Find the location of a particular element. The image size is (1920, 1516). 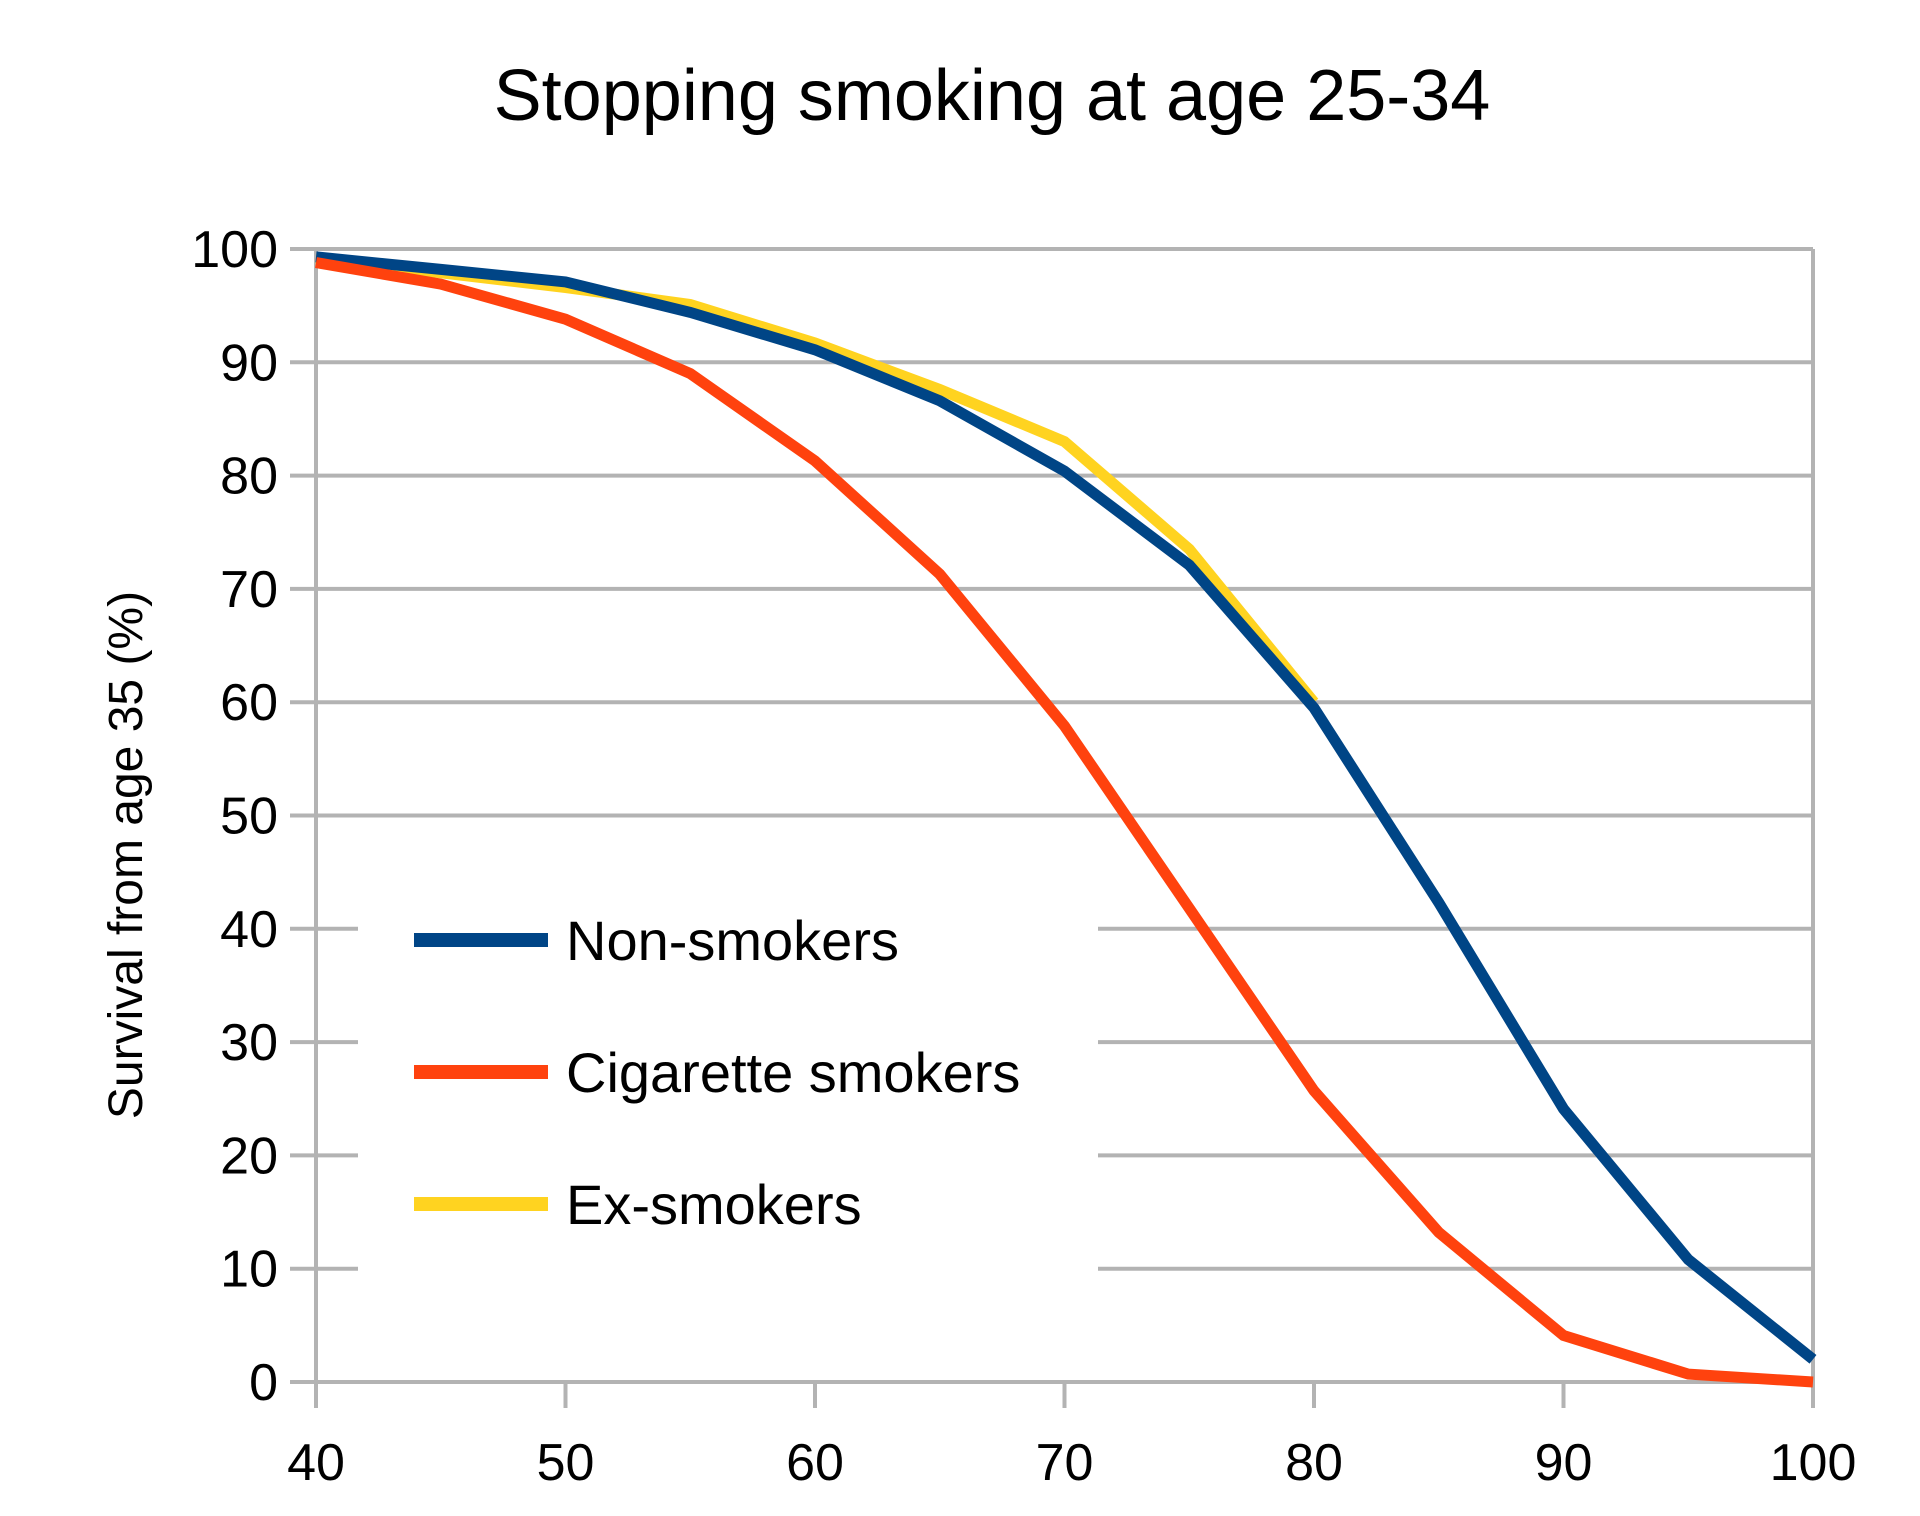

y-tick-label: 20 is located at coordinates (249, 1156).